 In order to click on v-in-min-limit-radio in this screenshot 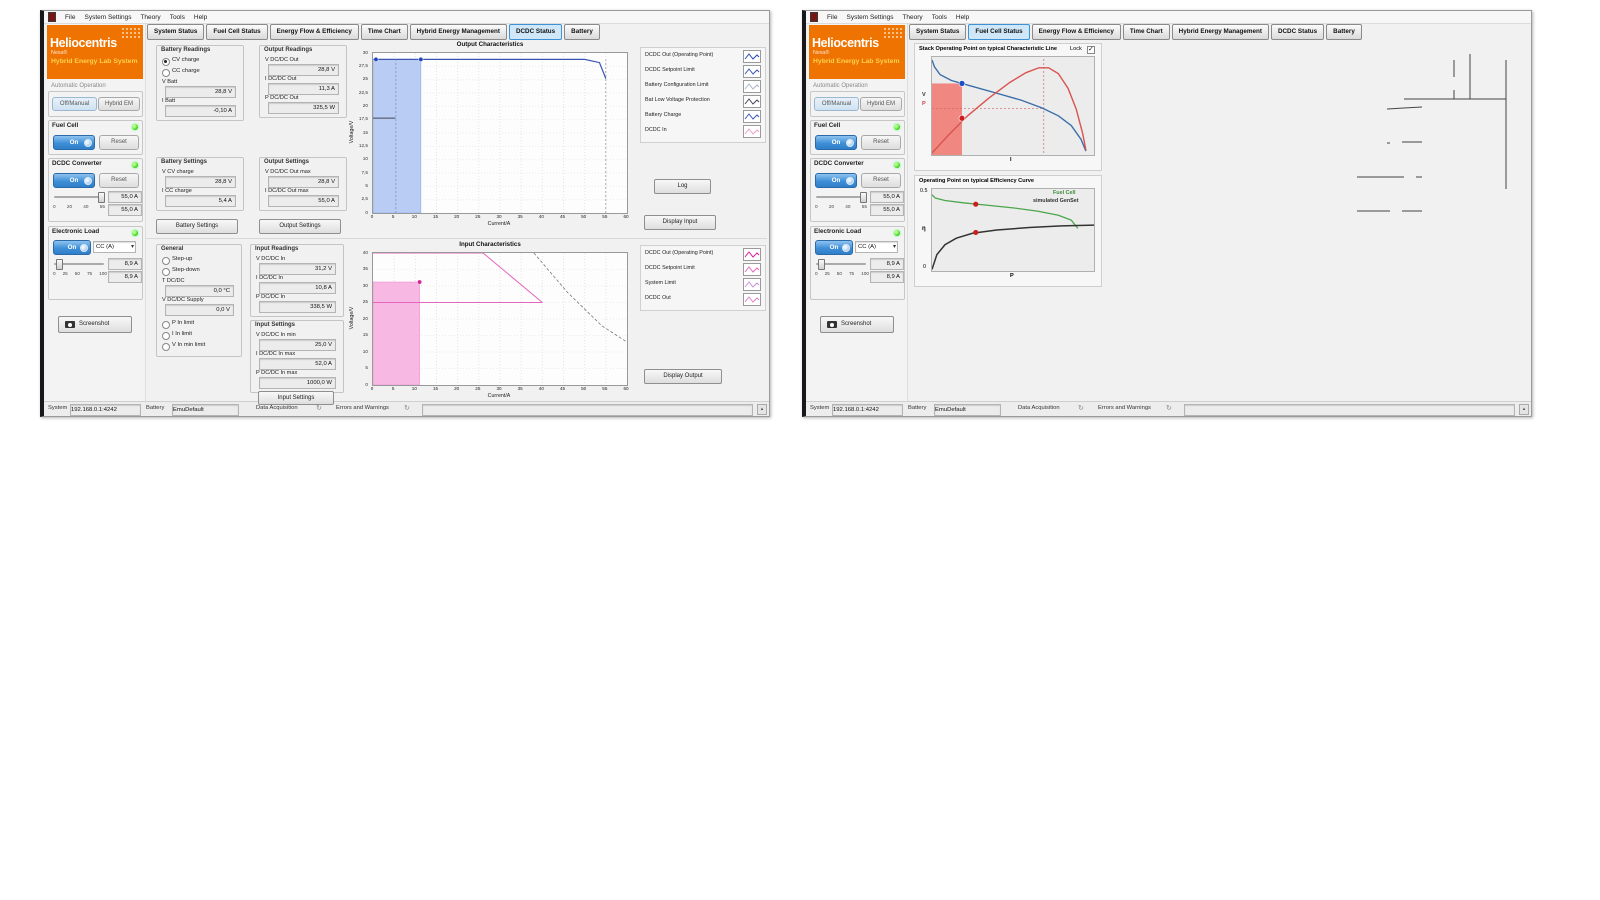, I will do `click(166, 347)`.